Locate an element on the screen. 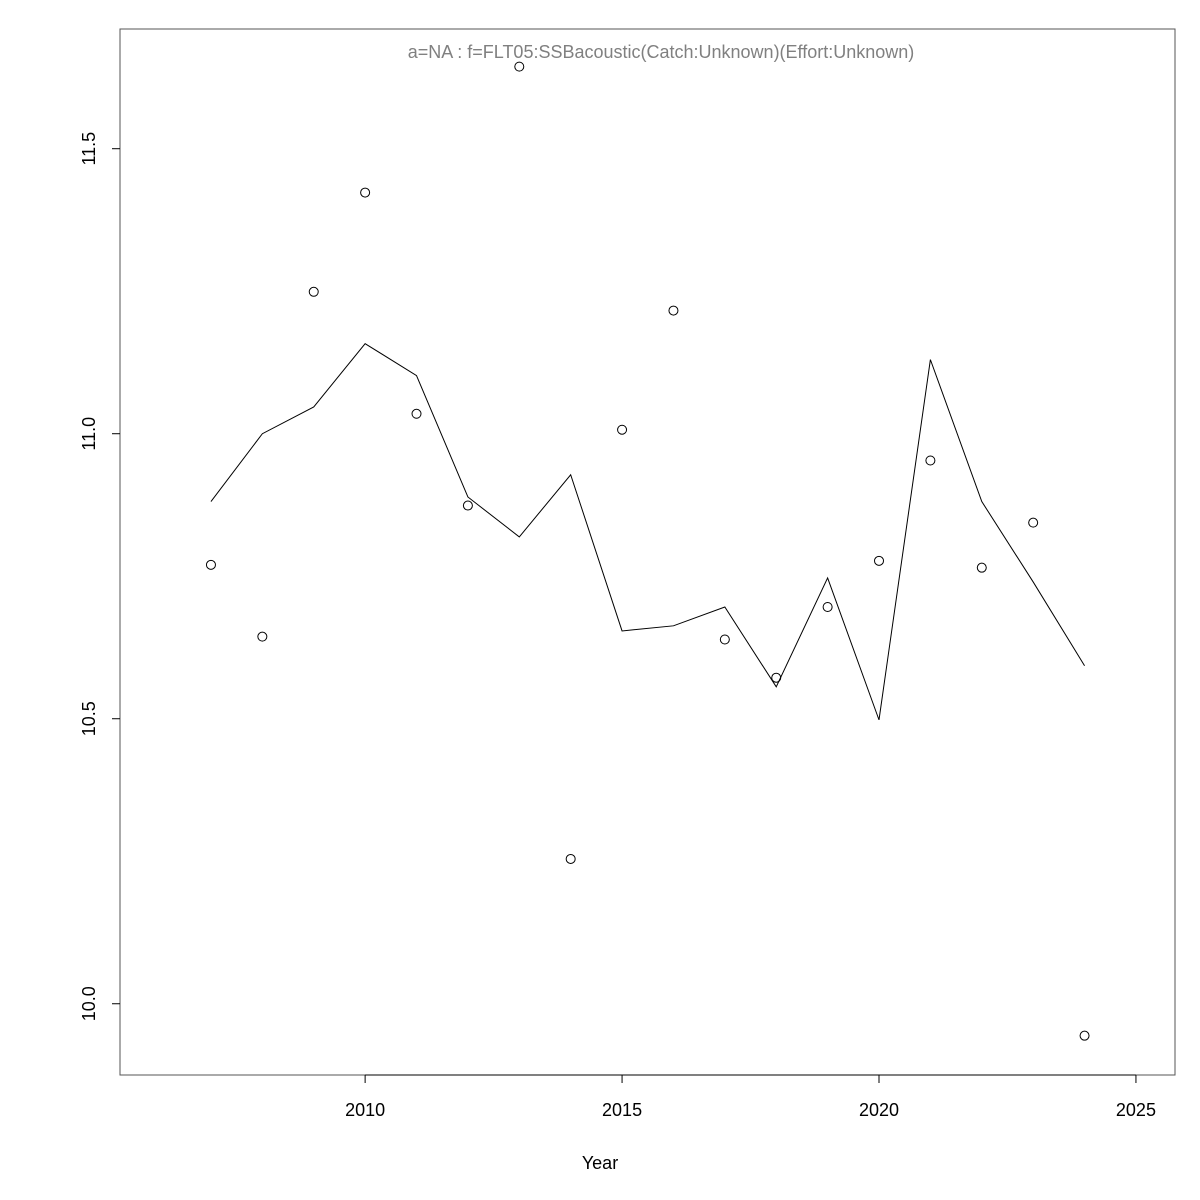 The width and height of the screenshot is (1200, 1200). y-tick-label: 10.0 is located at coordinates (89, 1003).